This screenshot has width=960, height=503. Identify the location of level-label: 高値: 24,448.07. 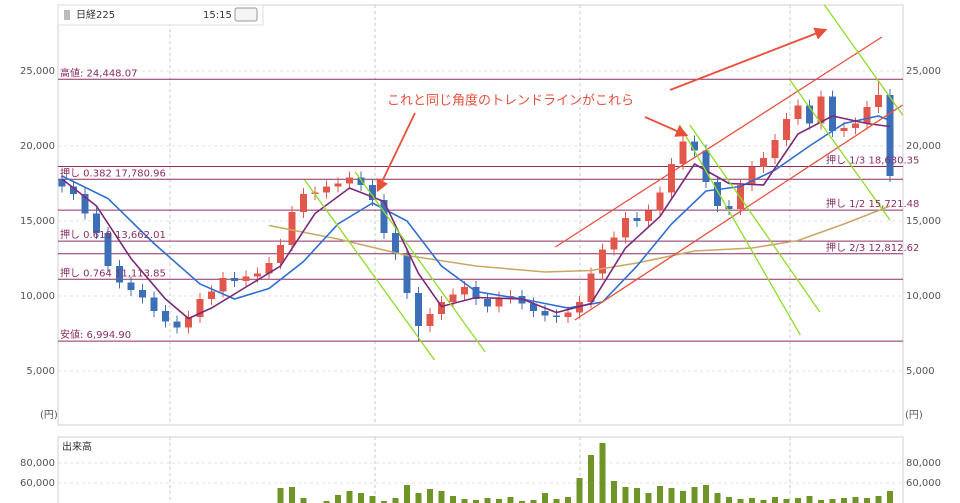
(98, 72).